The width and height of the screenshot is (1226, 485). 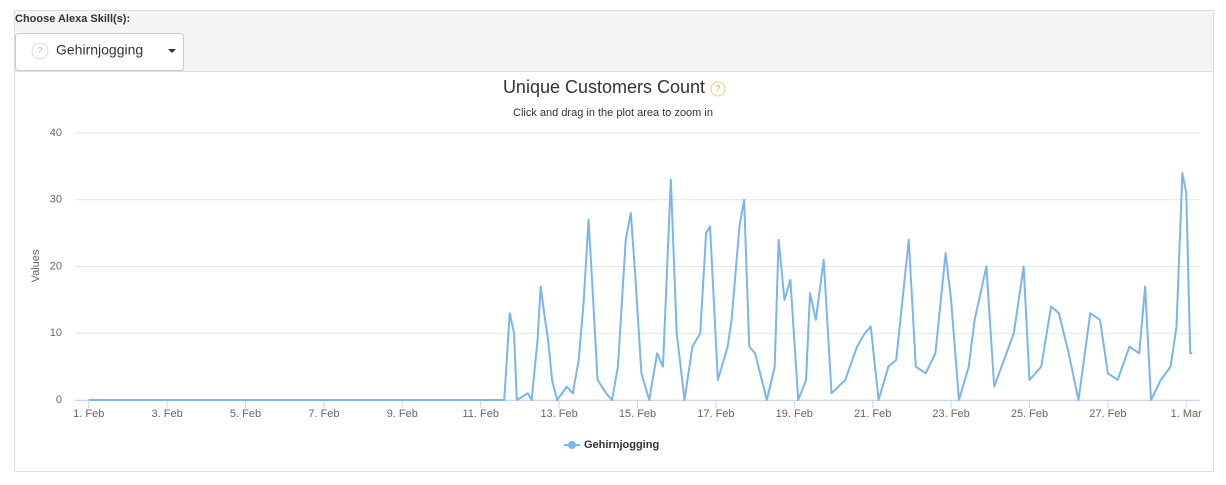 What do you see at coordinates (1107, 414) in the screenshot?
I see `x-tick-label: 27. Feb` at bounding box center [1107, 414].